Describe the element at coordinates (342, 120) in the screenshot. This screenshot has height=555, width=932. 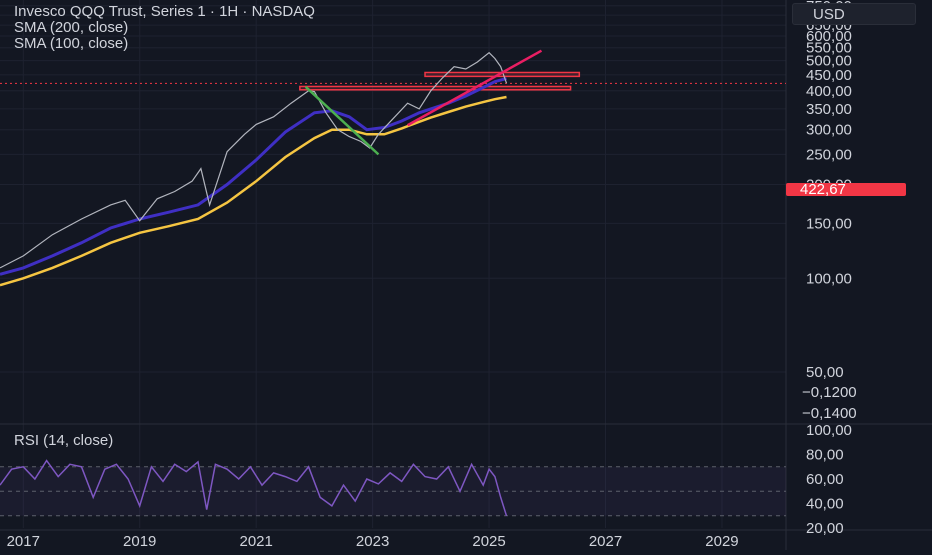
I see `downtrend-line` at that location.